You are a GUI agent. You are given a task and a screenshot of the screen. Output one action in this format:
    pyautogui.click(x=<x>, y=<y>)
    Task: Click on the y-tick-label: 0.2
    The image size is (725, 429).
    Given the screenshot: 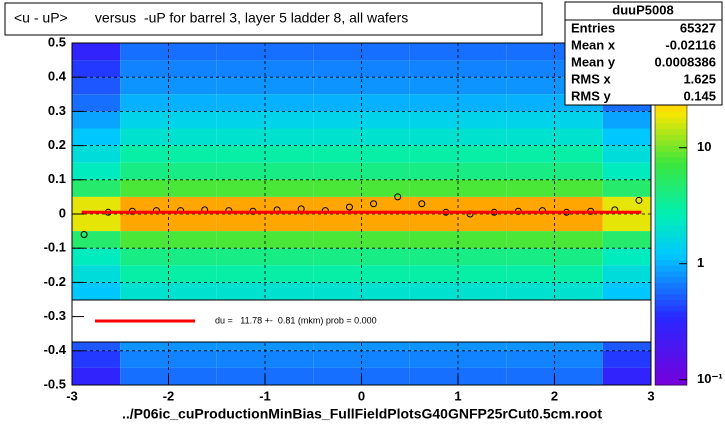 What is the action you would take?
    pyautogui.click(x=57, y=144)
    